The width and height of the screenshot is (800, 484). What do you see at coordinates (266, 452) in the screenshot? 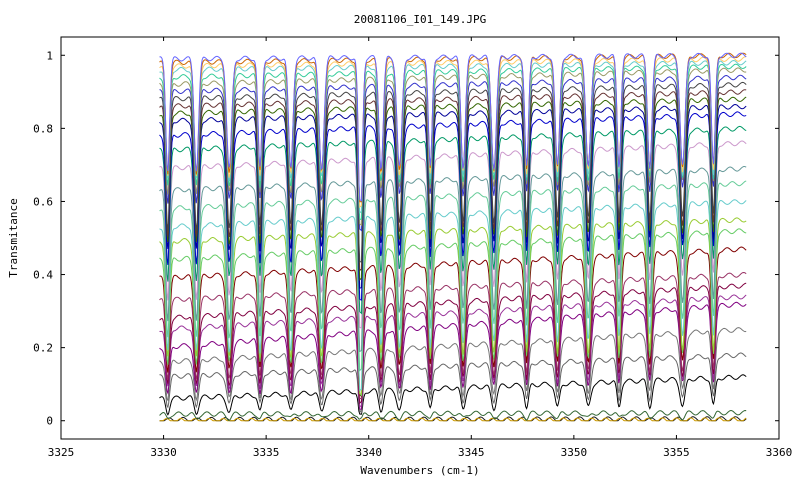
I see `x-tick-label: 3335` at bounding box center [266, 452].